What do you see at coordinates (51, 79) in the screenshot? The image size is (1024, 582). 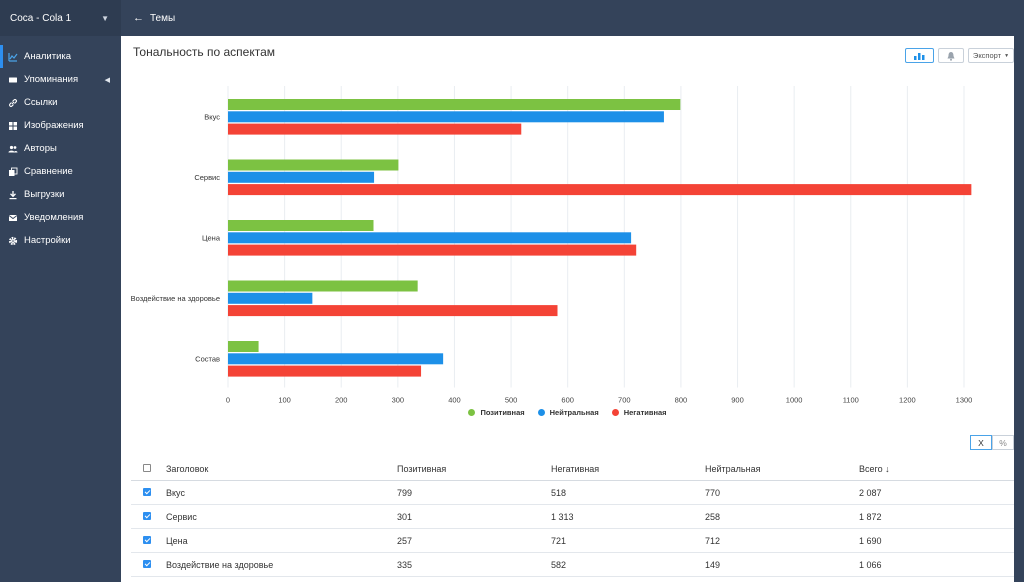 I see `sidebar-item-label: Упоминания` at bounding box center [51, 79].